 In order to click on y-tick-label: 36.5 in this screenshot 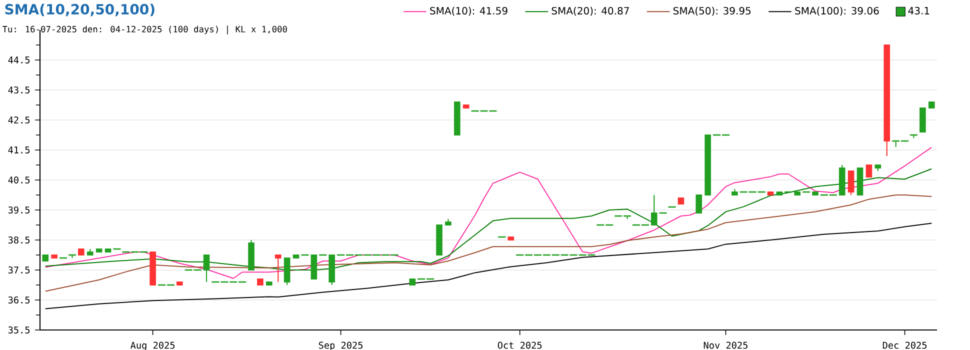, I will do `click(19, 300)`.